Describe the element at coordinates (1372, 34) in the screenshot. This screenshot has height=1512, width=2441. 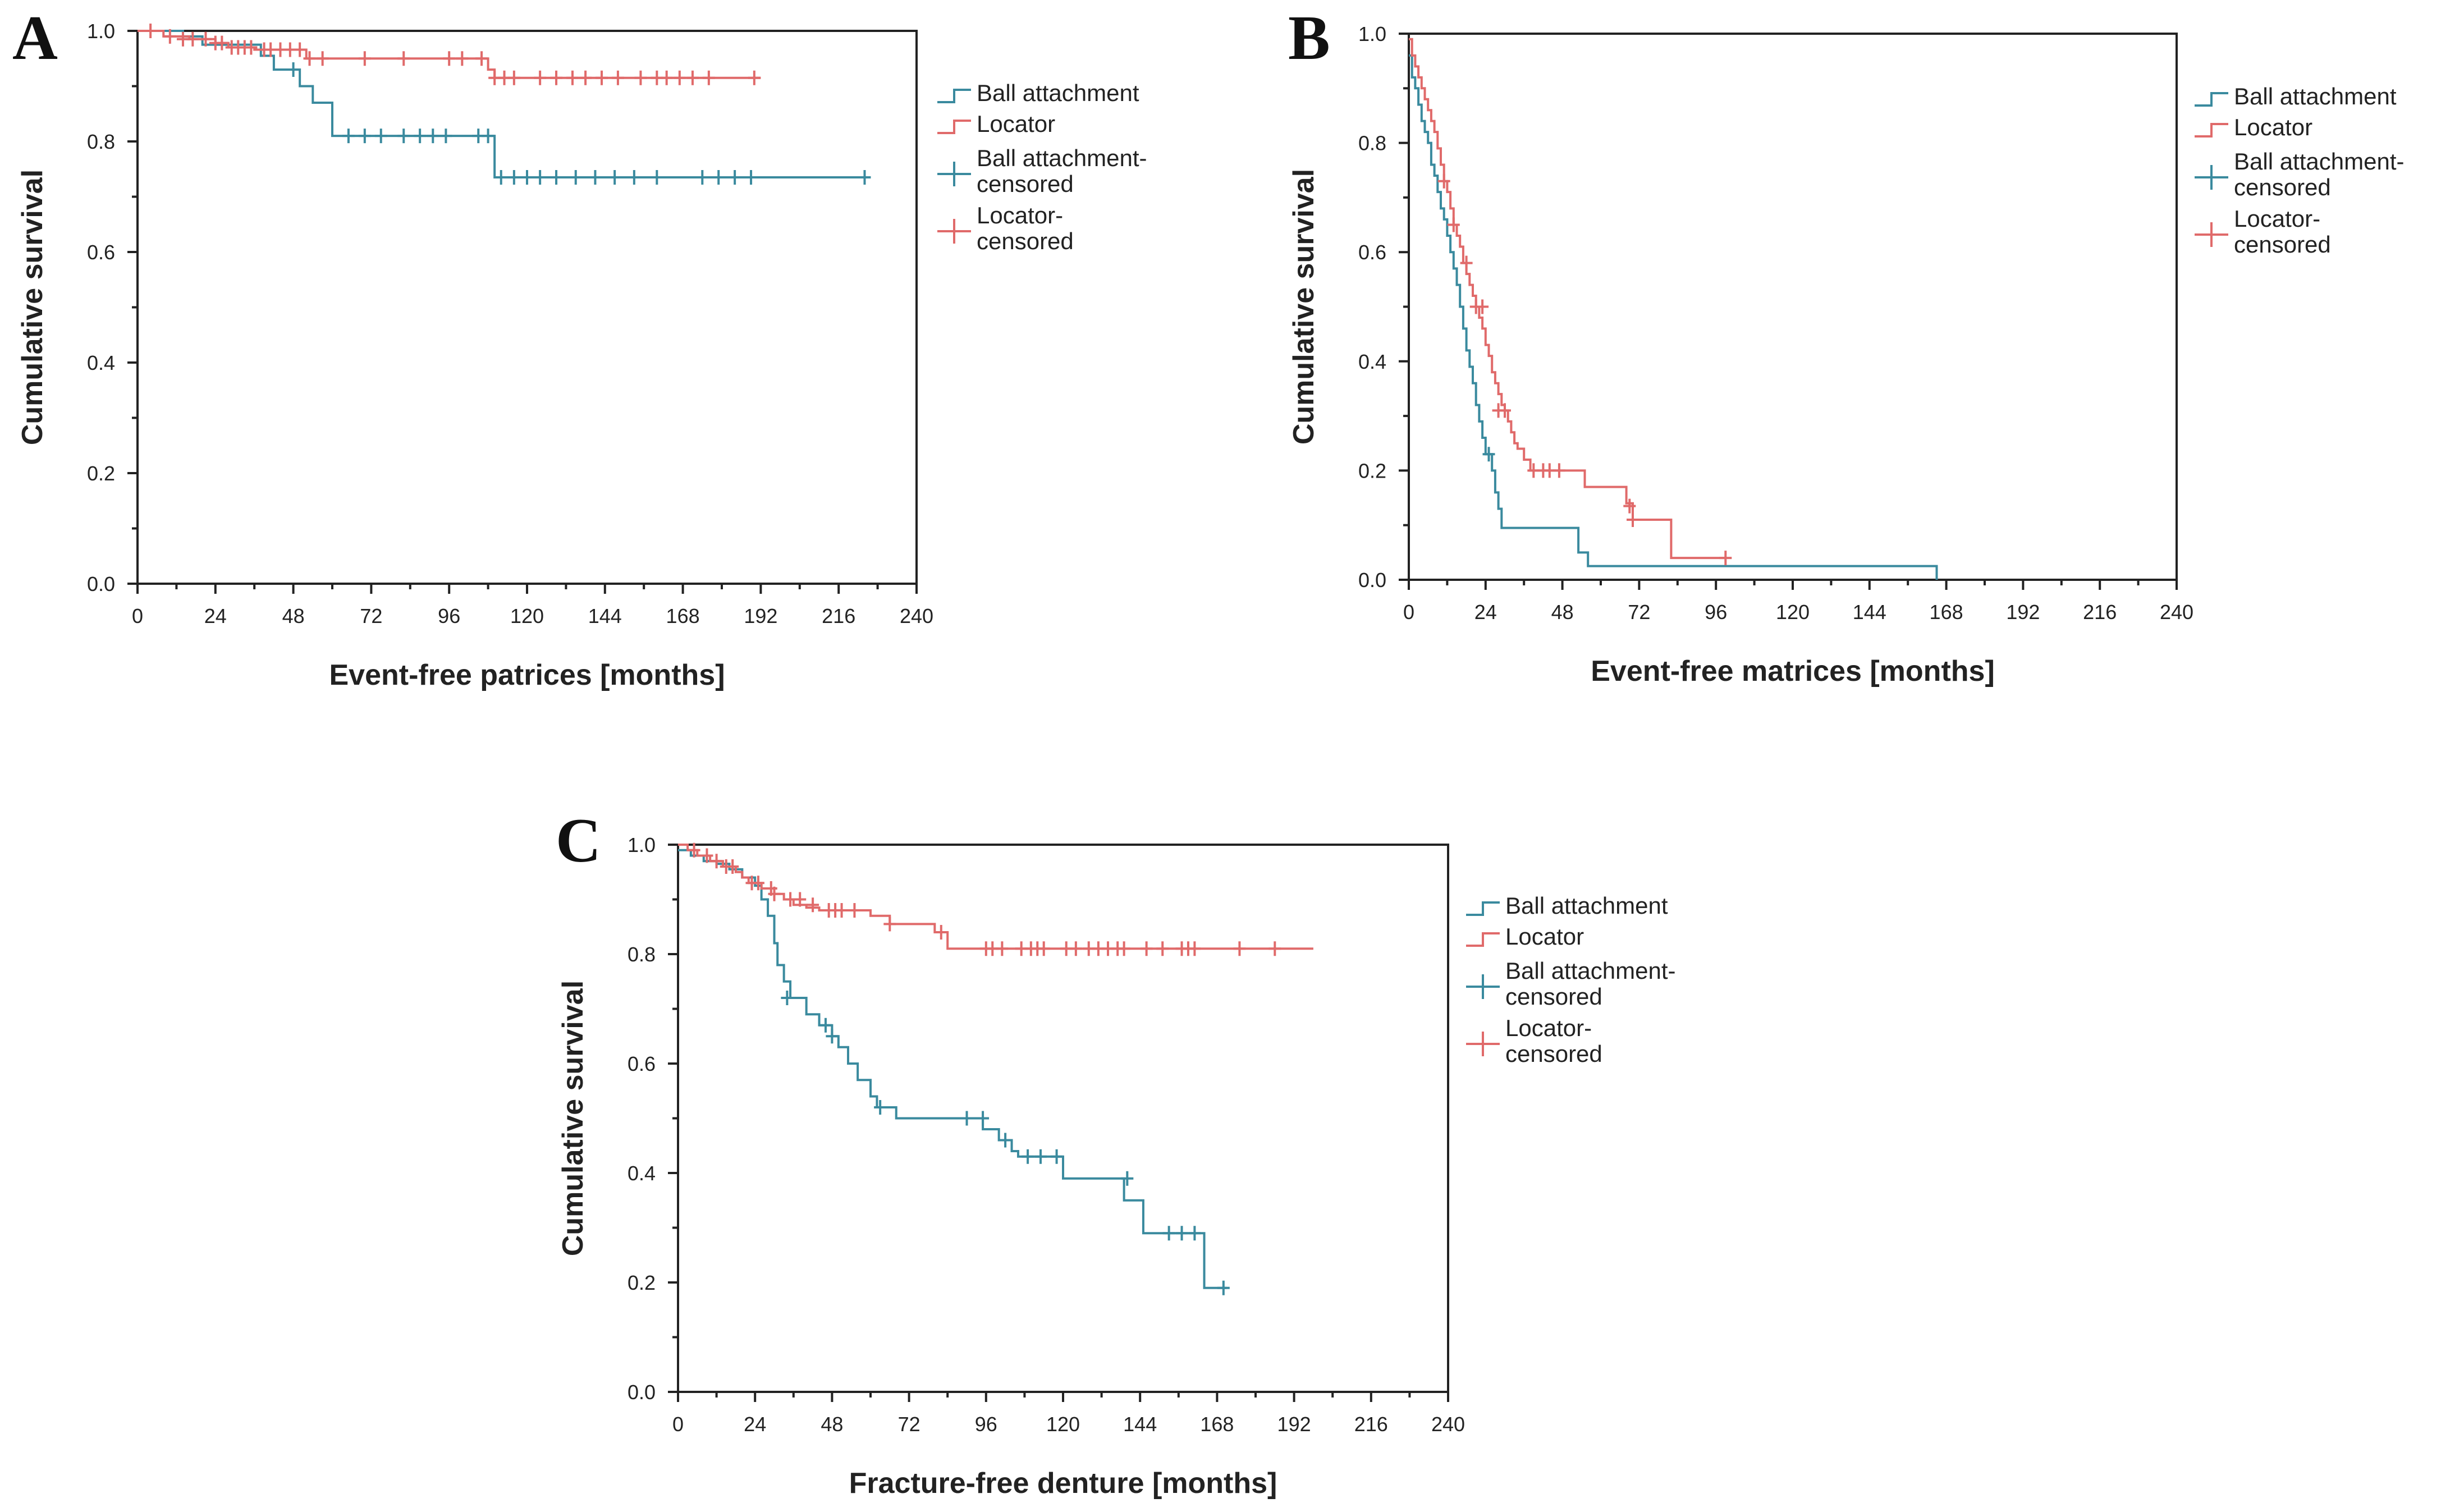
I see `y-tick-label: 1.0` at that location.